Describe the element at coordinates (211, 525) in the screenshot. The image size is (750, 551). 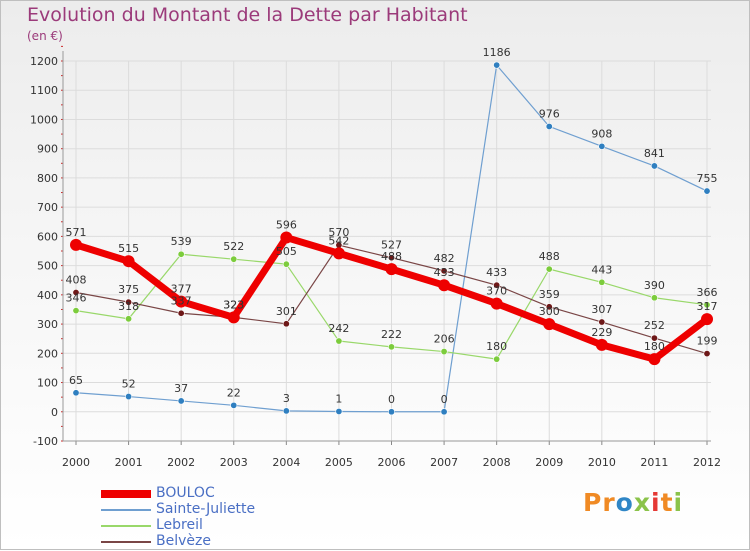
I see `legend-item: Lebreil` at that location.